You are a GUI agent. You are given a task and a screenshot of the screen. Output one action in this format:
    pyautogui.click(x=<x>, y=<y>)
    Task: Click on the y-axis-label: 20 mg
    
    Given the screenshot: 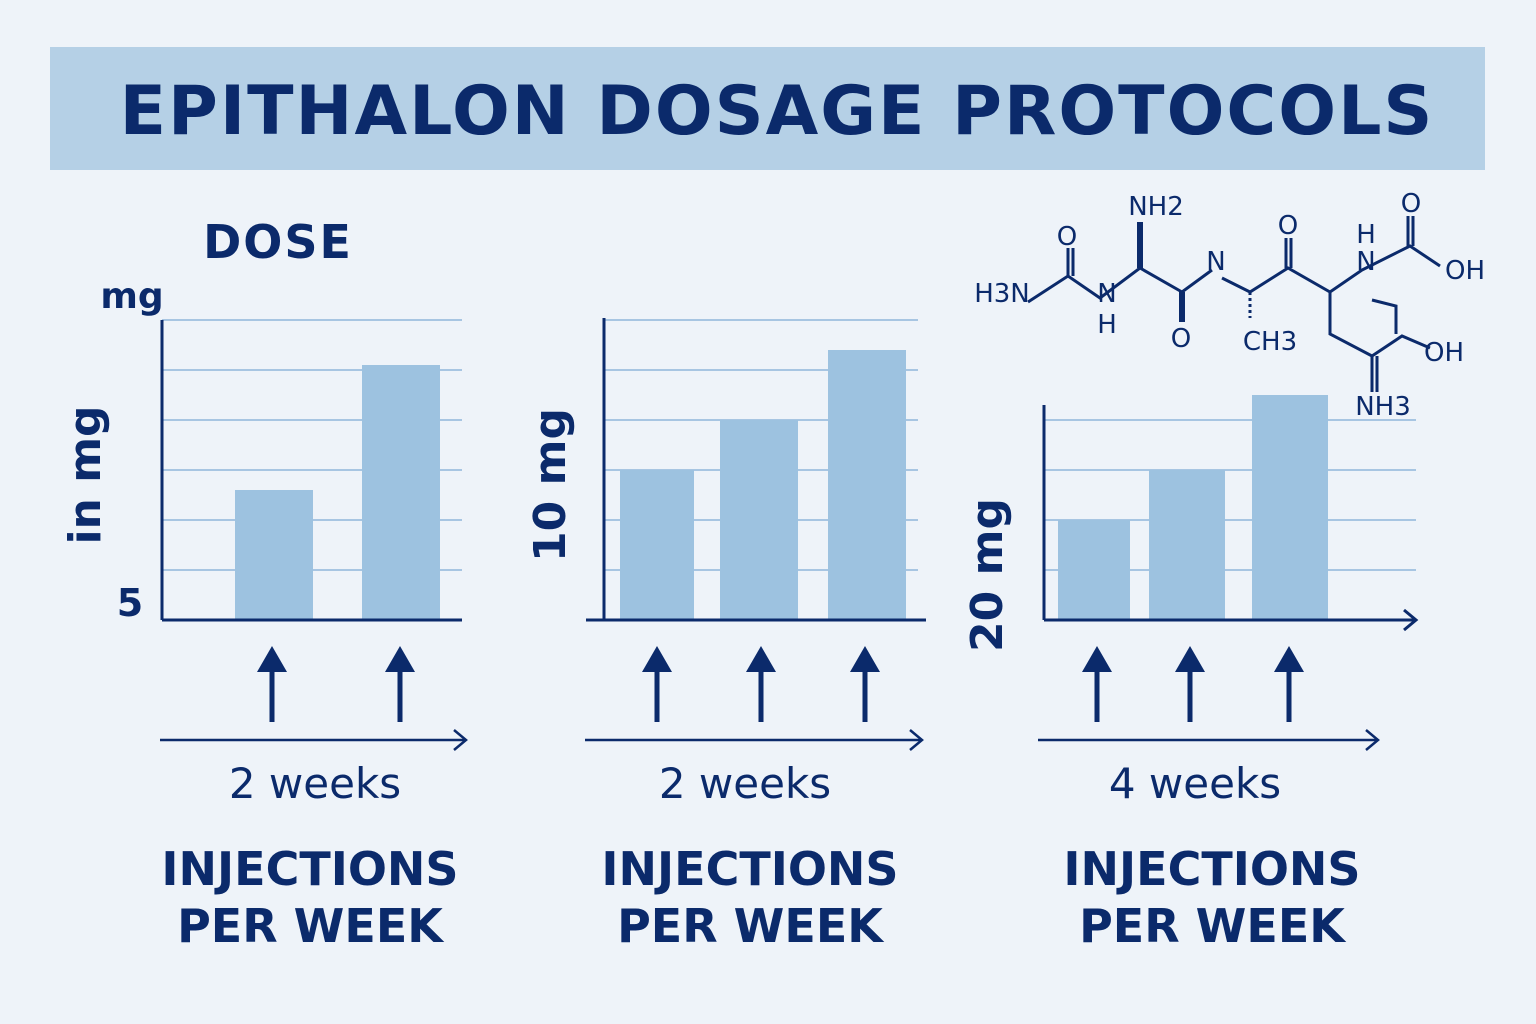 What is the action you would take?
    pyautogui.click(x=987, y=575)
    